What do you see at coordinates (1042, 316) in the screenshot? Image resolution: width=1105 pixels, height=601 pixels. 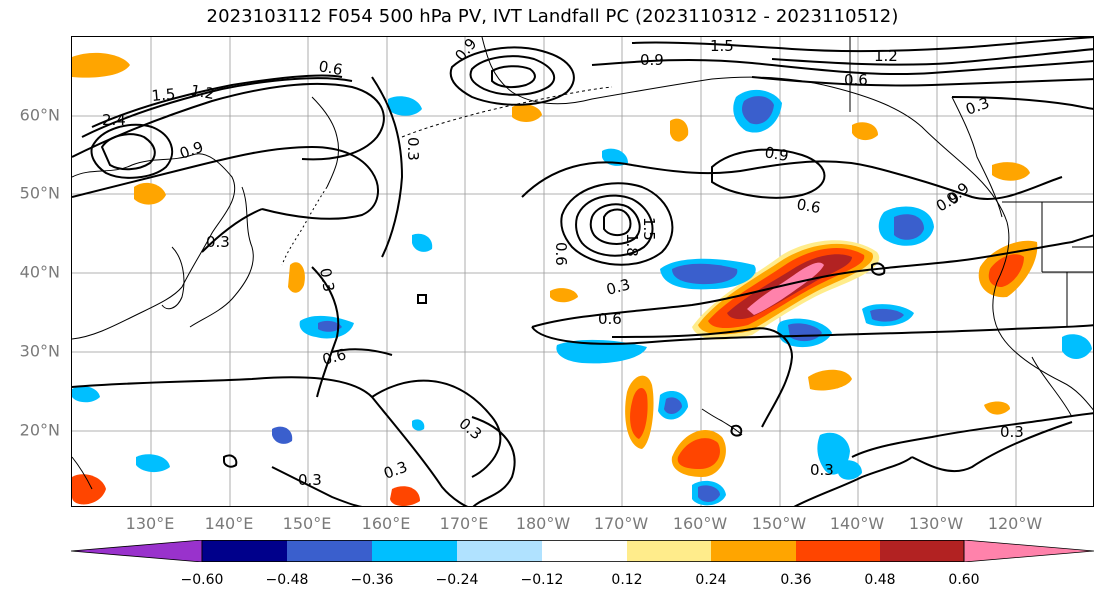 I see `us-west-coast` at bounding box center [1042, 316].